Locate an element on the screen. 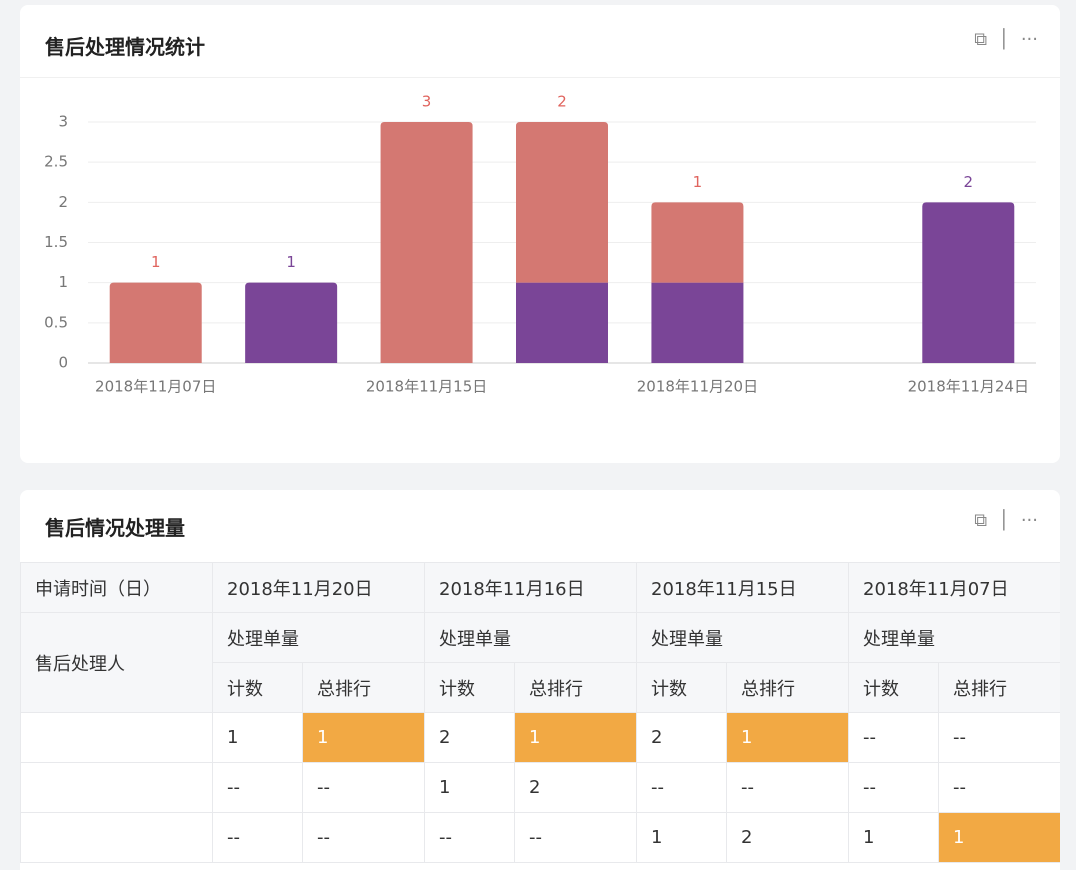  table-cell: 2018年11月07日 is located at coordinates (954, 587).